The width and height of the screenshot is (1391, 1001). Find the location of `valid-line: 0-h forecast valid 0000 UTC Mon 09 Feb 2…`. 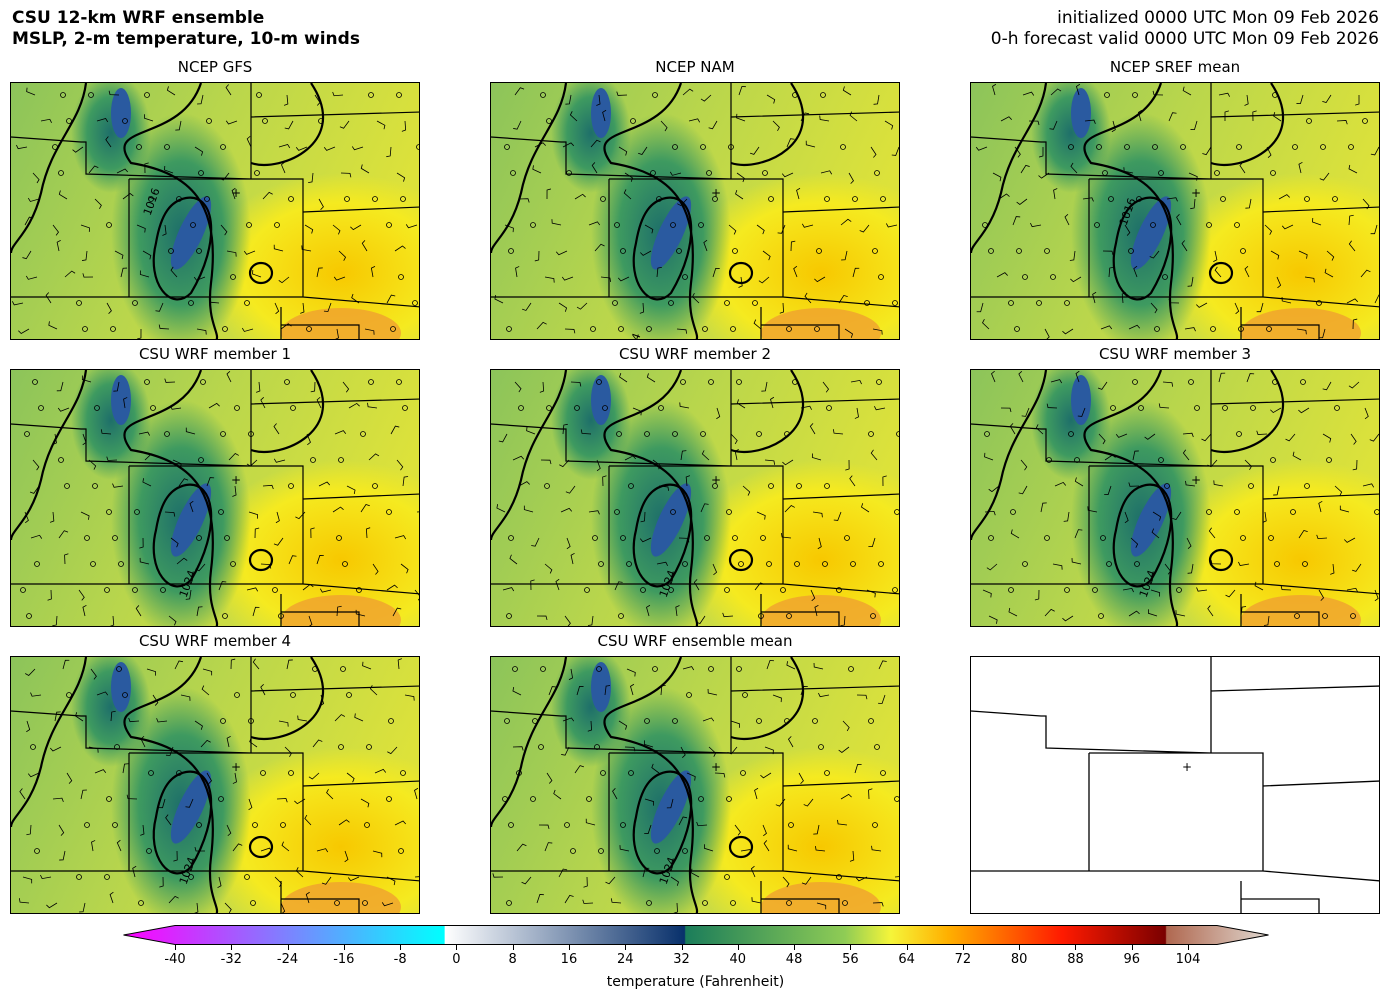

valid-line: 0-h forecast valid 0000 UTC Mon 09 Feb 2… is located at coordinates (1184, 39).